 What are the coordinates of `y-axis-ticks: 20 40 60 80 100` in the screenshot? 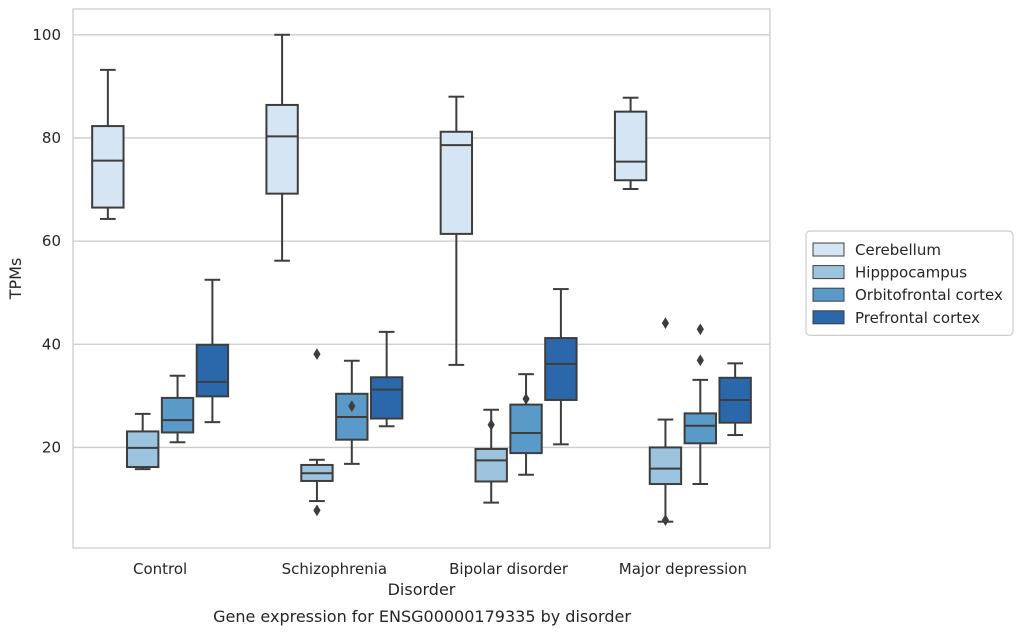 It's located at (46, 241).